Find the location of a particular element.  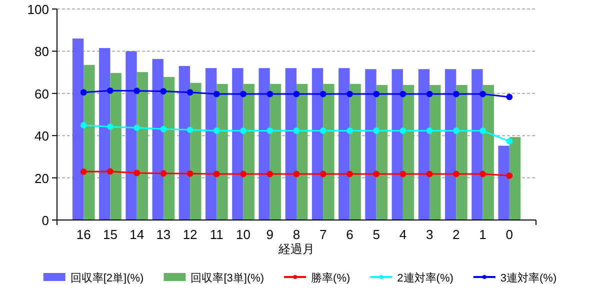

x-tick-label: 14 is located at coordinates (137, 234).